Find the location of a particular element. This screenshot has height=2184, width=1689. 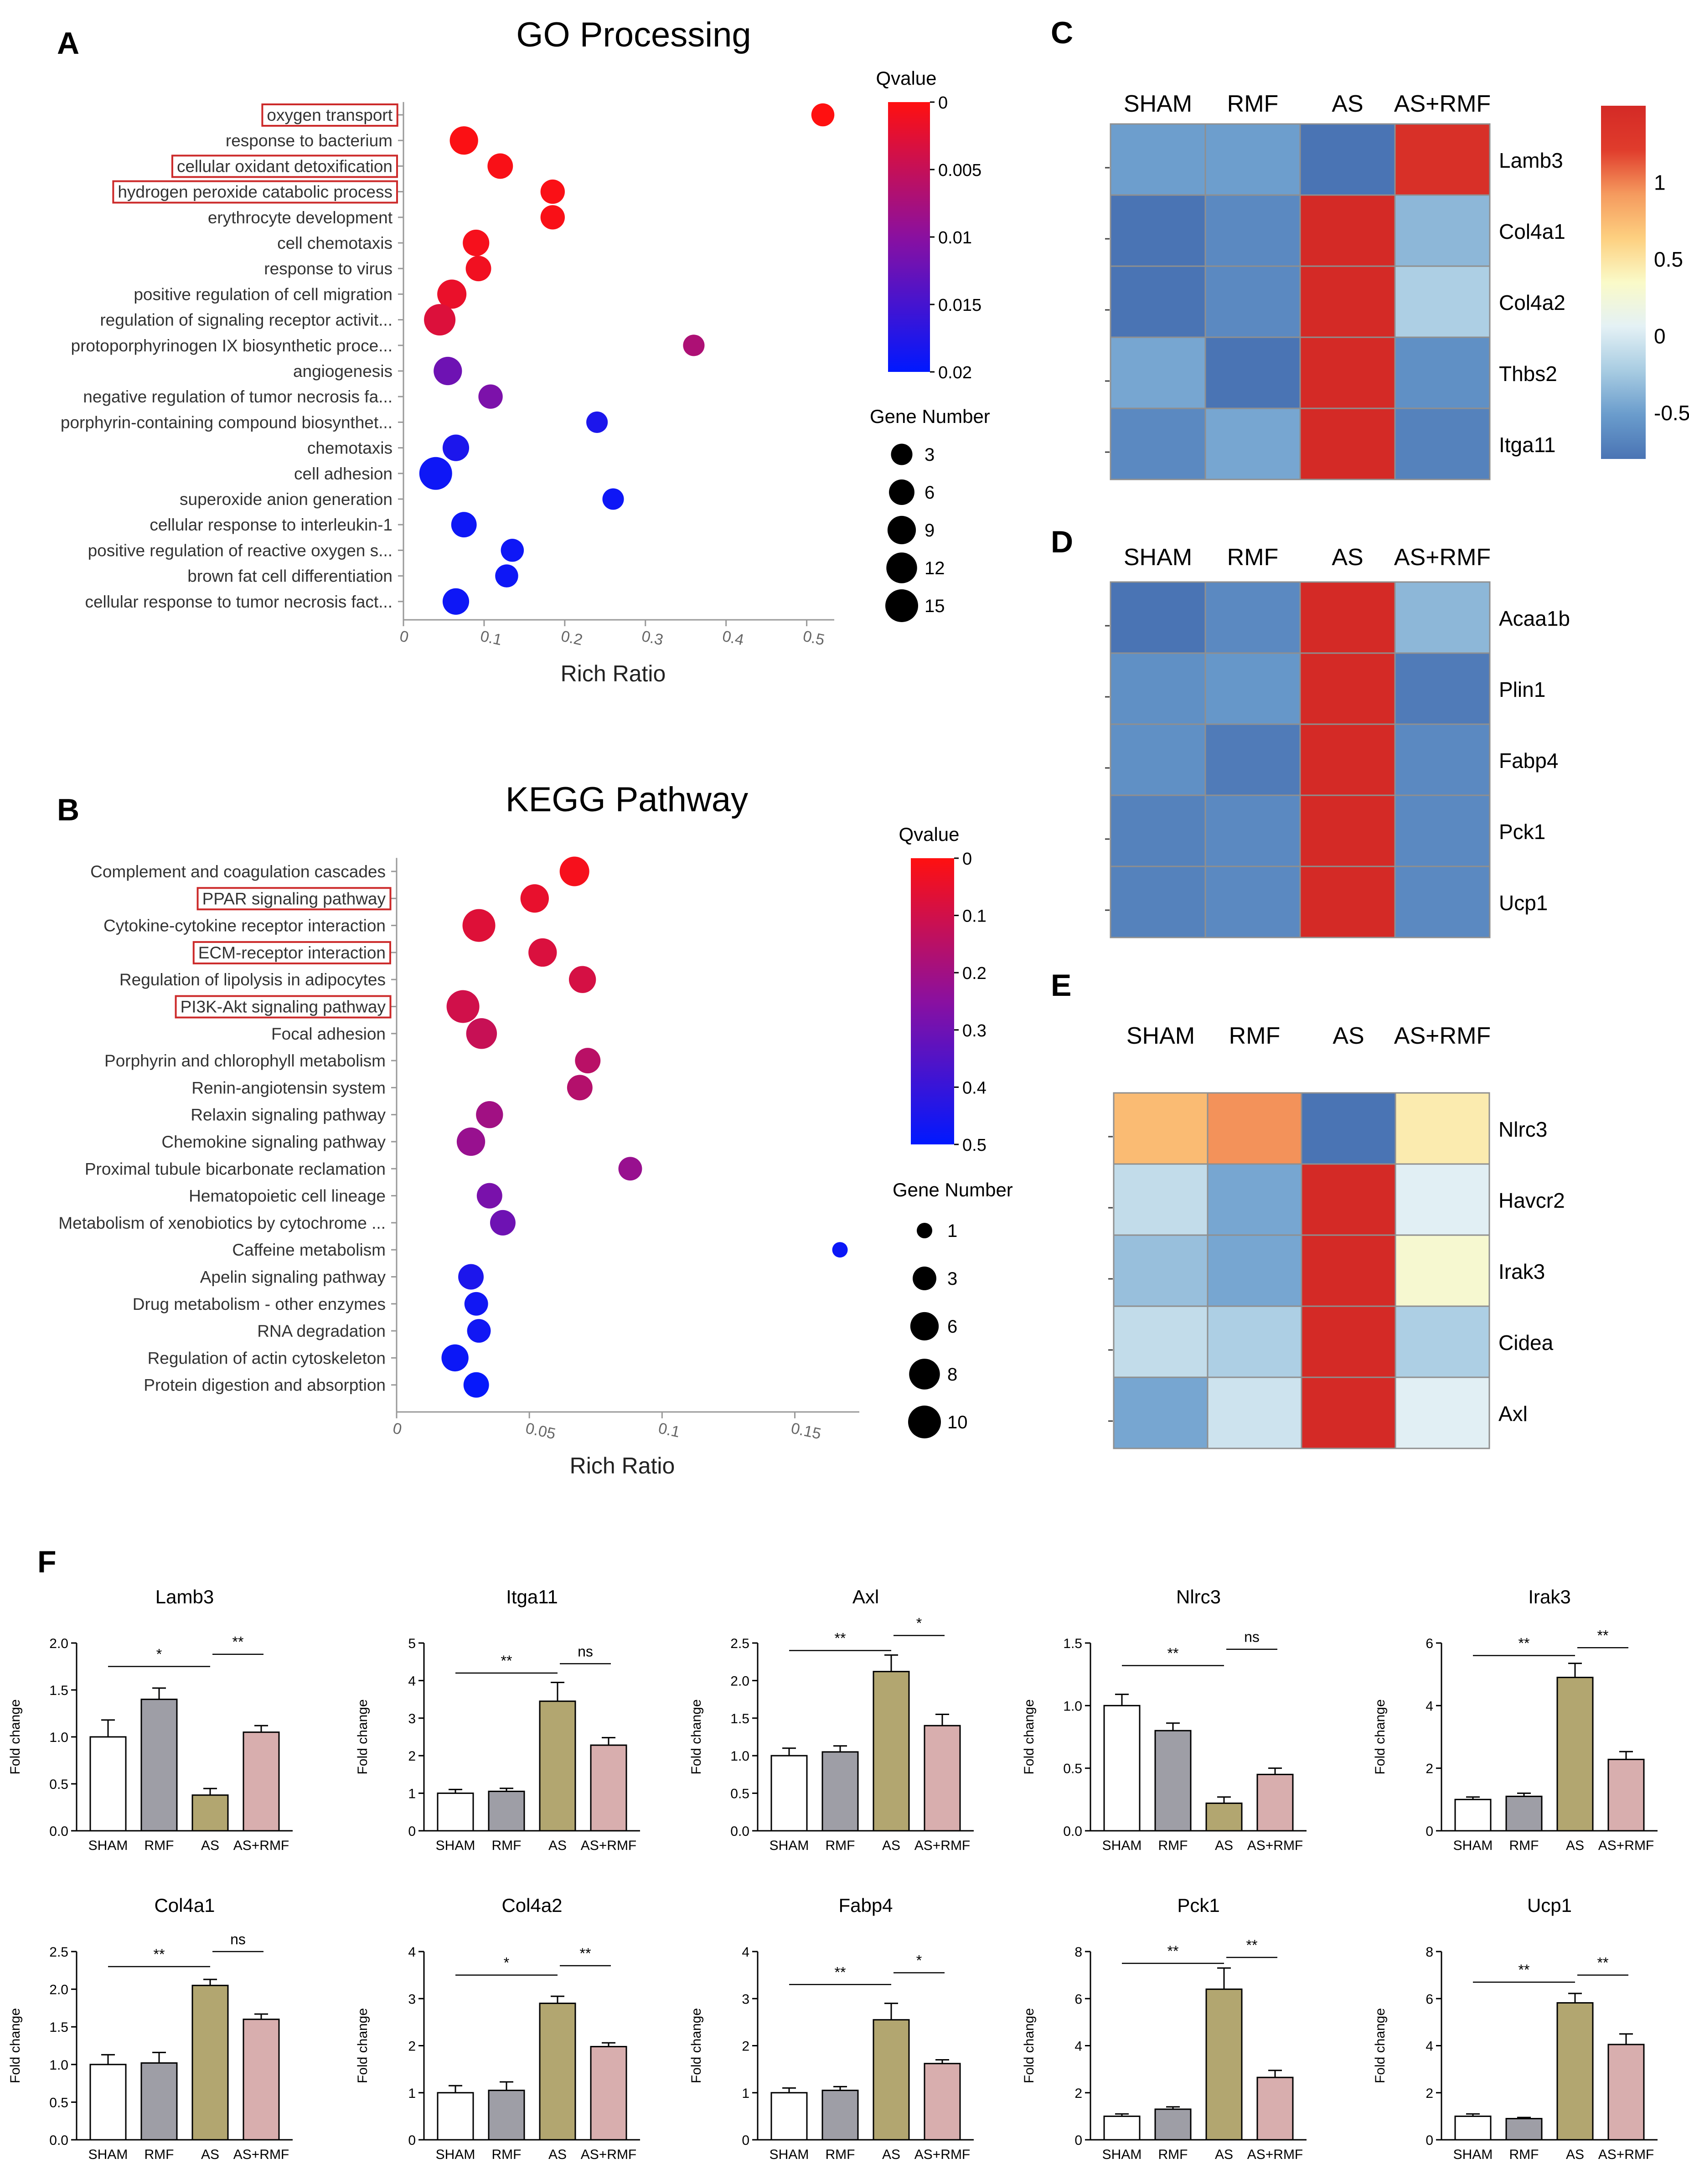

term-label: Chemokine signaling pathway is located at coordinates (274, 1142).